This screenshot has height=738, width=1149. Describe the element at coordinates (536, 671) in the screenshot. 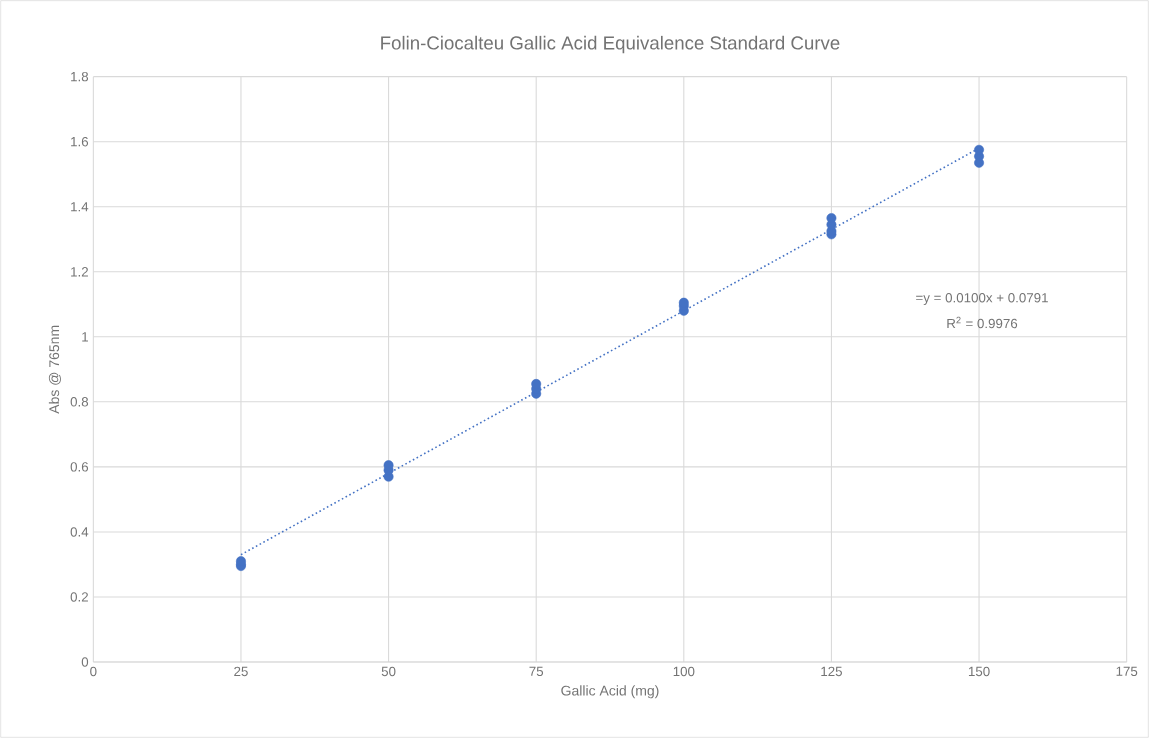

I see `x-tick-label: 75` at that location.